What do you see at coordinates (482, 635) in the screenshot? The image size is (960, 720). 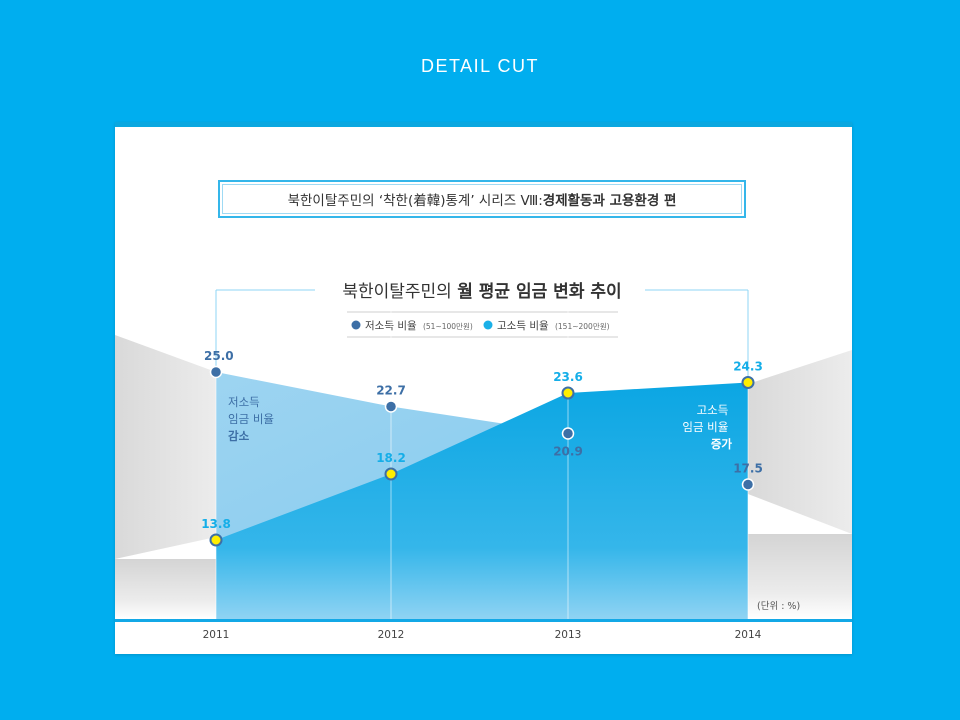 I see `x-axis-ticks: 2011 2012 2013 2014` at bounding box center [482, 635].